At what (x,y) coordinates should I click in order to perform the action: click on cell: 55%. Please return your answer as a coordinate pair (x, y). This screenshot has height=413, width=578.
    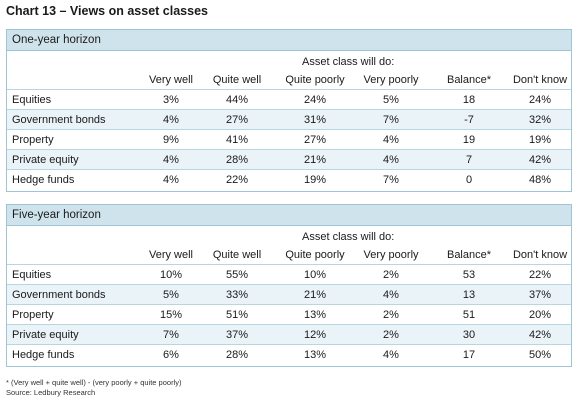
    Looking at the image, I should click on (237, 275).